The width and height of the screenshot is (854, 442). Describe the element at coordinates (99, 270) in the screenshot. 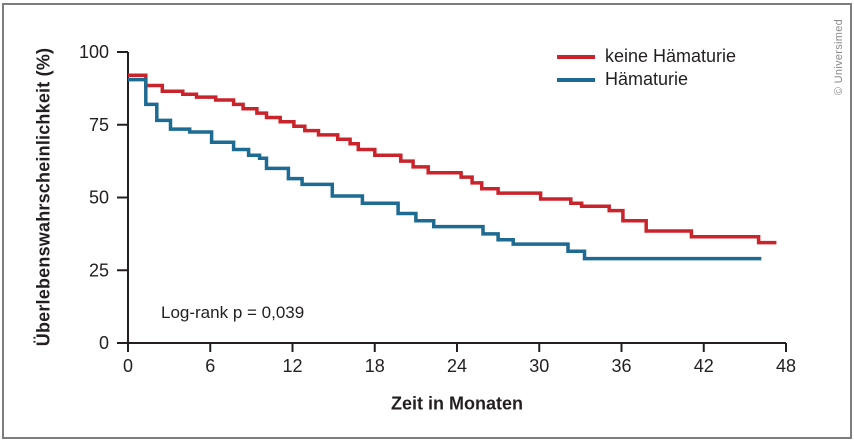

I see `y-tick-label: 25` at that location.